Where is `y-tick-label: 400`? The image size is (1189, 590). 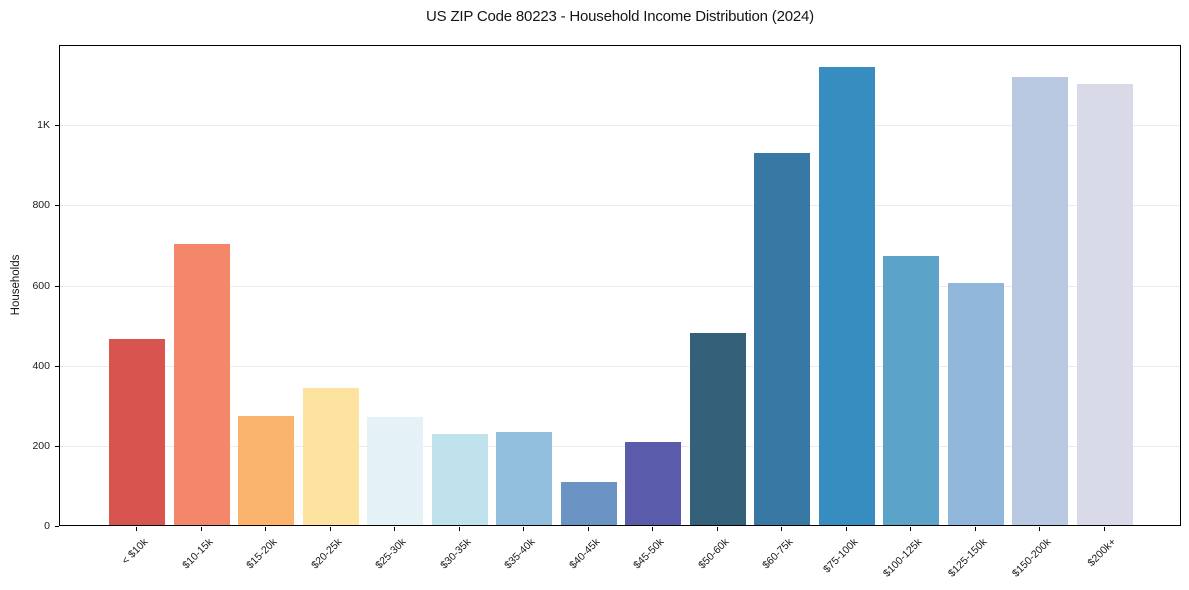
y-tick-label: 400 is located at coordinates (41, 365).